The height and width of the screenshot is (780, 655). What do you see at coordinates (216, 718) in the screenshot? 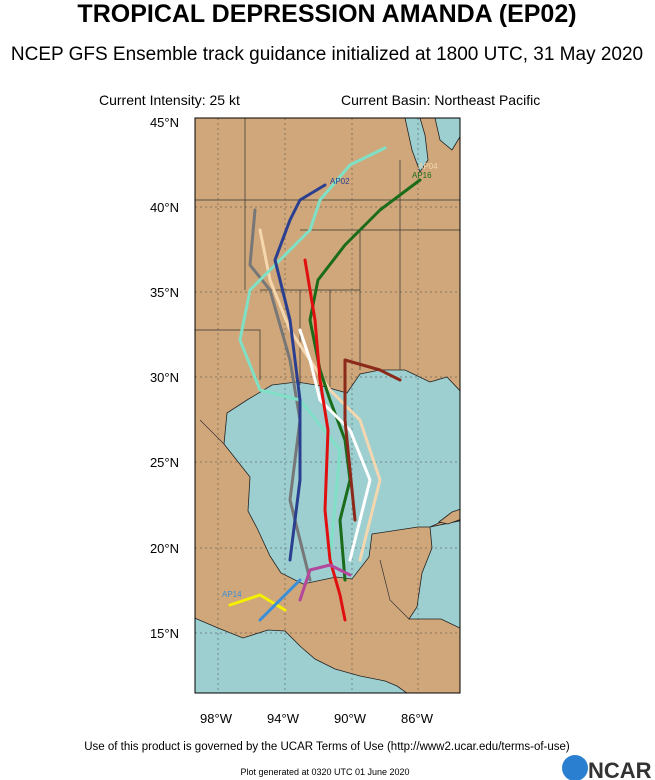
I see `lon-label: 98°W` at bounding box center [216, 718].